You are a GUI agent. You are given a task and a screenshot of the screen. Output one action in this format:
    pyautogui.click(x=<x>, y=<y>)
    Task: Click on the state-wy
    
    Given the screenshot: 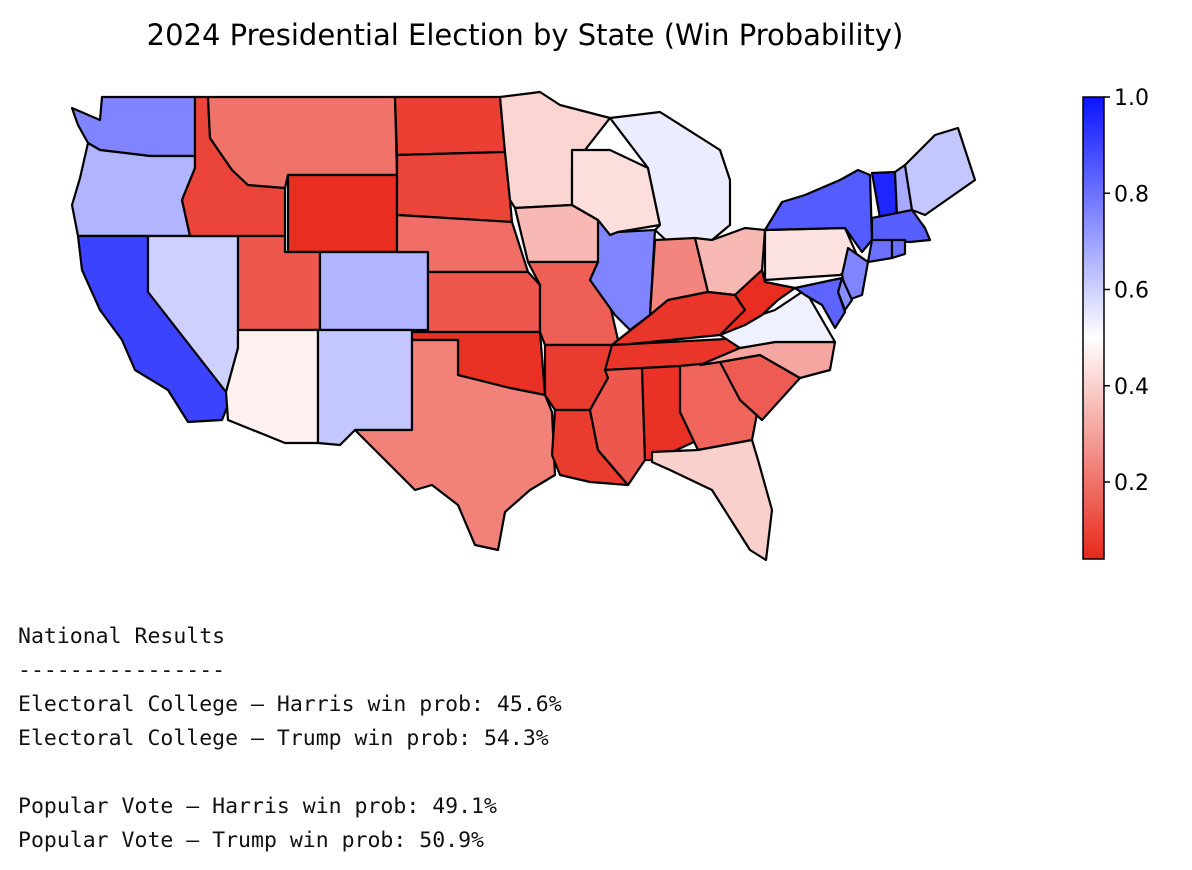 What is the action you would take?
    pyautogui.click(x=342, y=213)
    